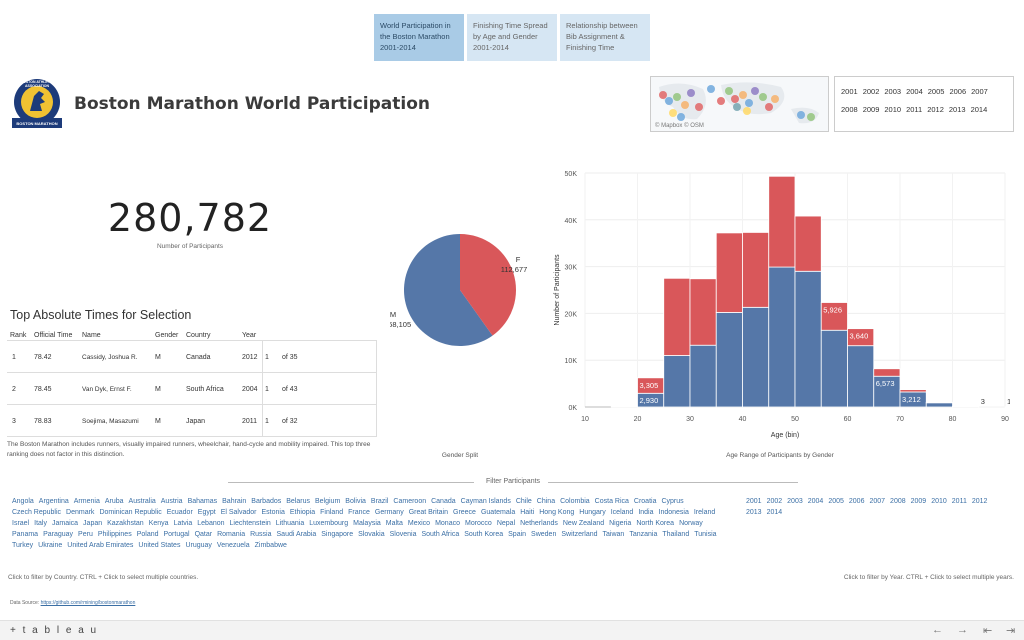 This screenshot has width=1024, height=640. Describe the element at coordinates (419, 523) in the screenshot. I see `country-option: Mexico` at that location.